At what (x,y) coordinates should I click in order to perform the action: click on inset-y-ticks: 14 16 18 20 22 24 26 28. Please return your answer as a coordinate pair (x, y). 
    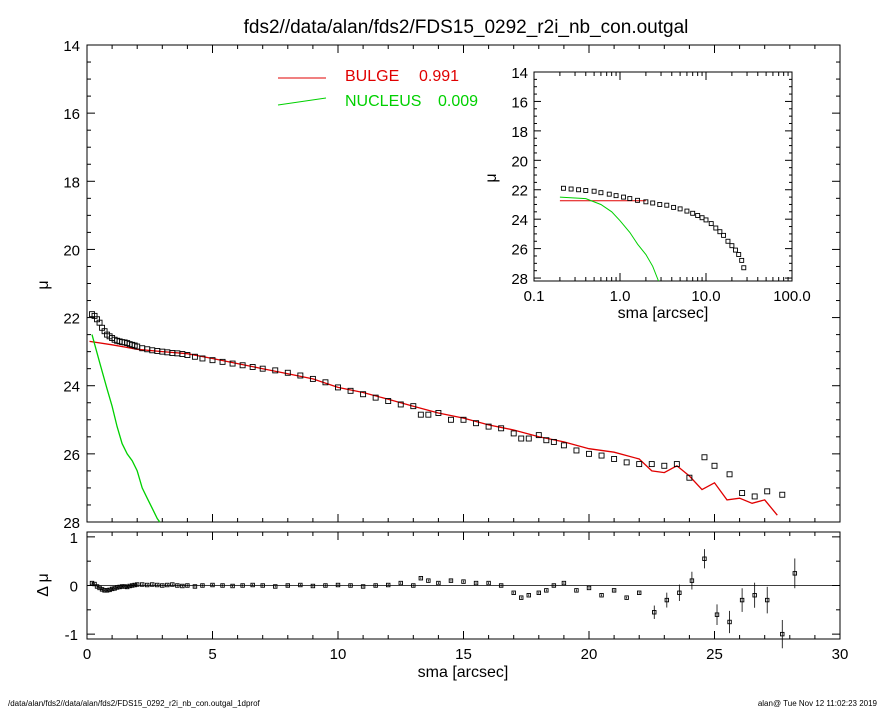
    Looking at the image, I should click on (651, 176).